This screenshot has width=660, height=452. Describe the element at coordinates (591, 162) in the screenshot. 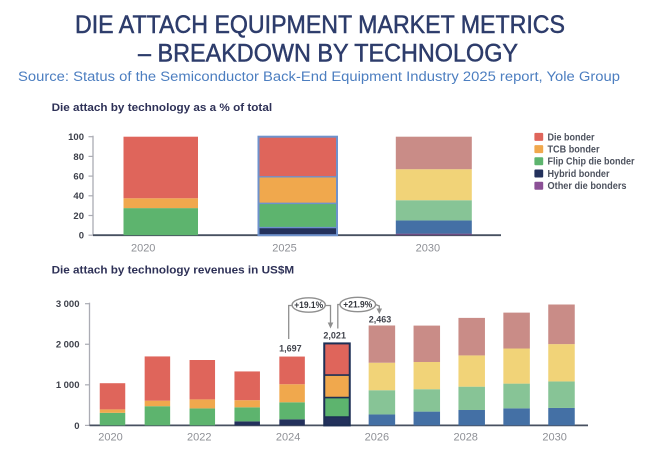

I see `svg-text: Flip Chip die bonder` at that location.